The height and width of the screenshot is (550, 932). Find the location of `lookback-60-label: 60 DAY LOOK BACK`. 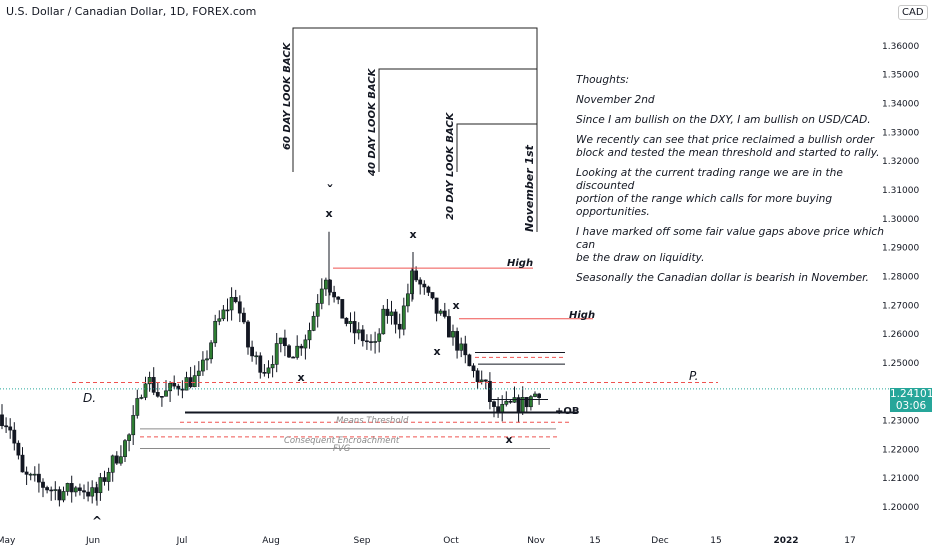

lookback-60-label: 60 DAY LOOK BACK is located at coordinates (287, 95).